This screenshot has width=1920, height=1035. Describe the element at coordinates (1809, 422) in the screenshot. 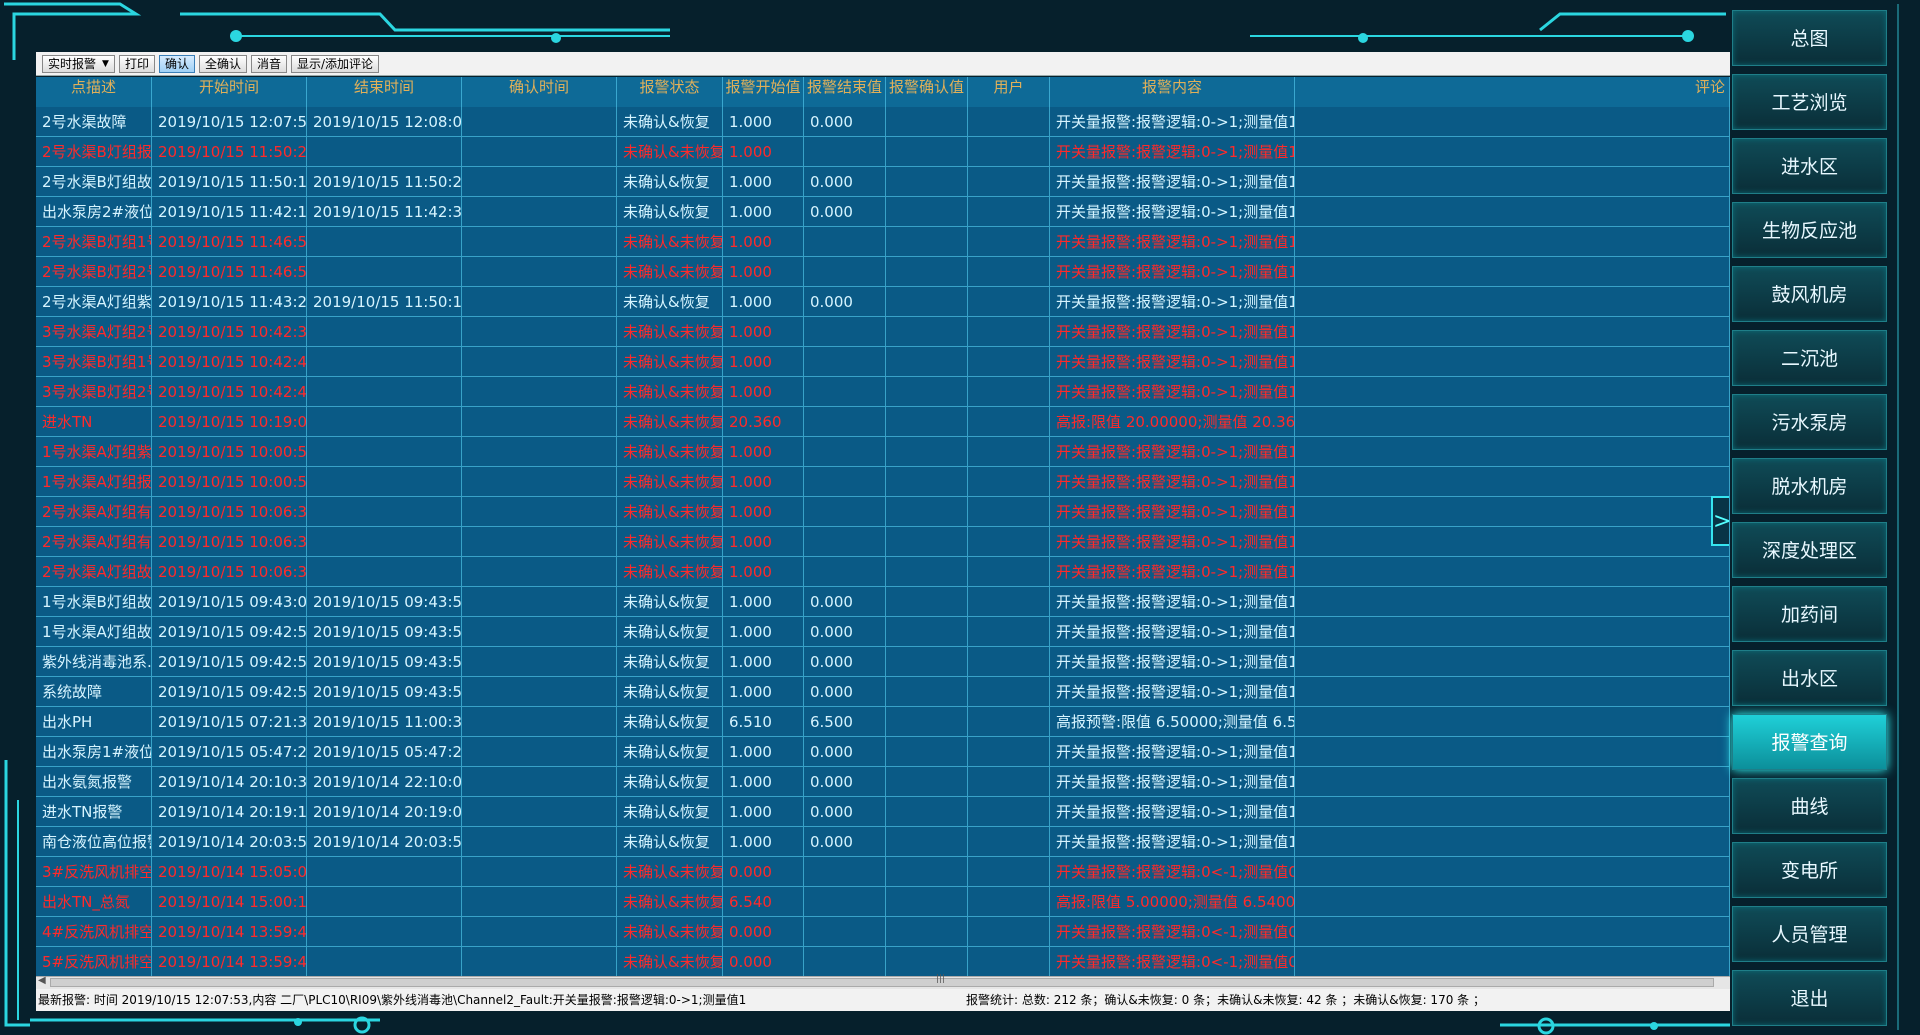

I see `nav-button-sewage-pump-room: 污水泵房` at that location.